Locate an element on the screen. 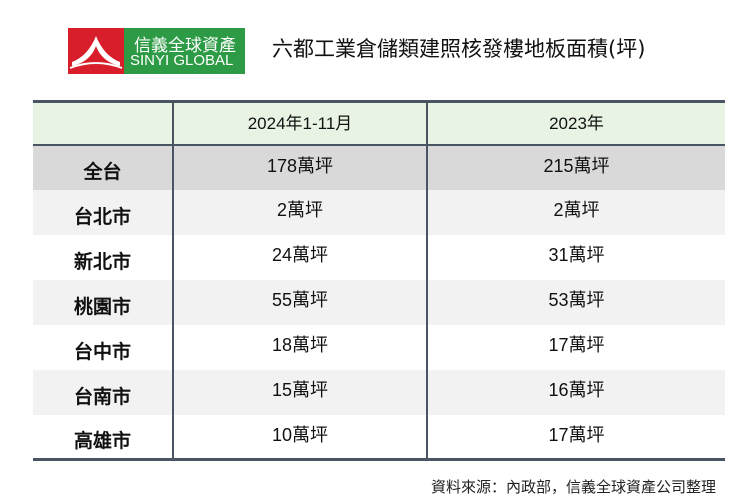 Image resolution: width=746 pixels, height=504 pixels. table-row: 高雄市 10萬坪 17萬坪 is located at coordinates (379, 437).